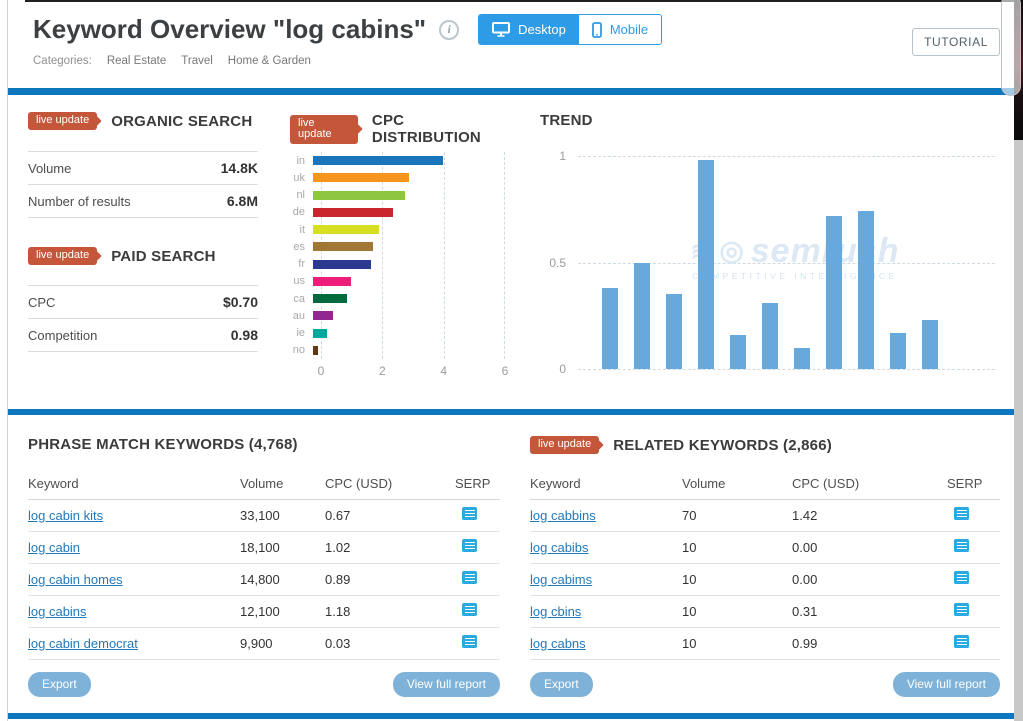  I want to click on device-toggle: Desktop Mobile, so click(570, 29).